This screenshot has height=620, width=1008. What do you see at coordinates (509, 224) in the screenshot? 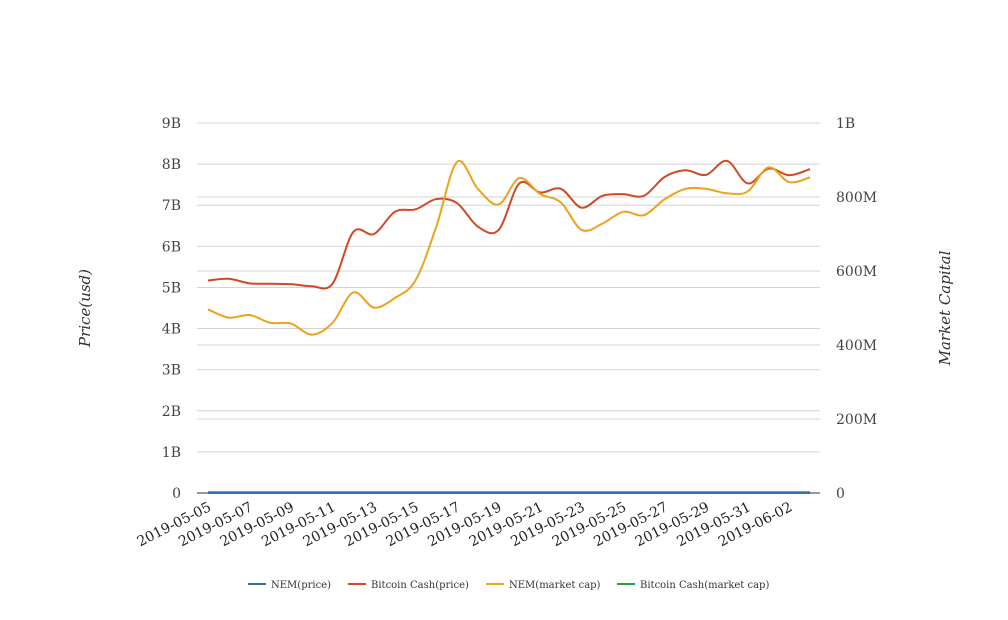
I see `series-line-bitcoin-cash-price` at bounding box center [509, 224].